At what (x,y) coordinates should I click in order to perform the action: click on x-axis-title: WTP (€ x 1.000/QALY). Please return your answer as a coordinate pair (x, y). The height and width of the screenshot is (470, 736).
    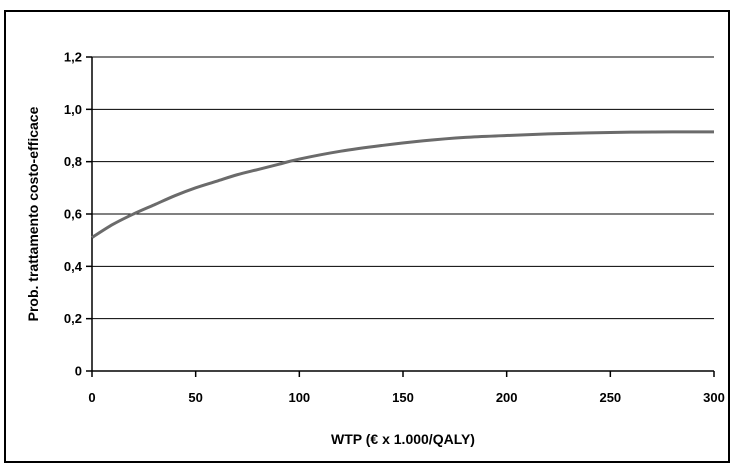
    Looking at the image, I should click on (403, 439).